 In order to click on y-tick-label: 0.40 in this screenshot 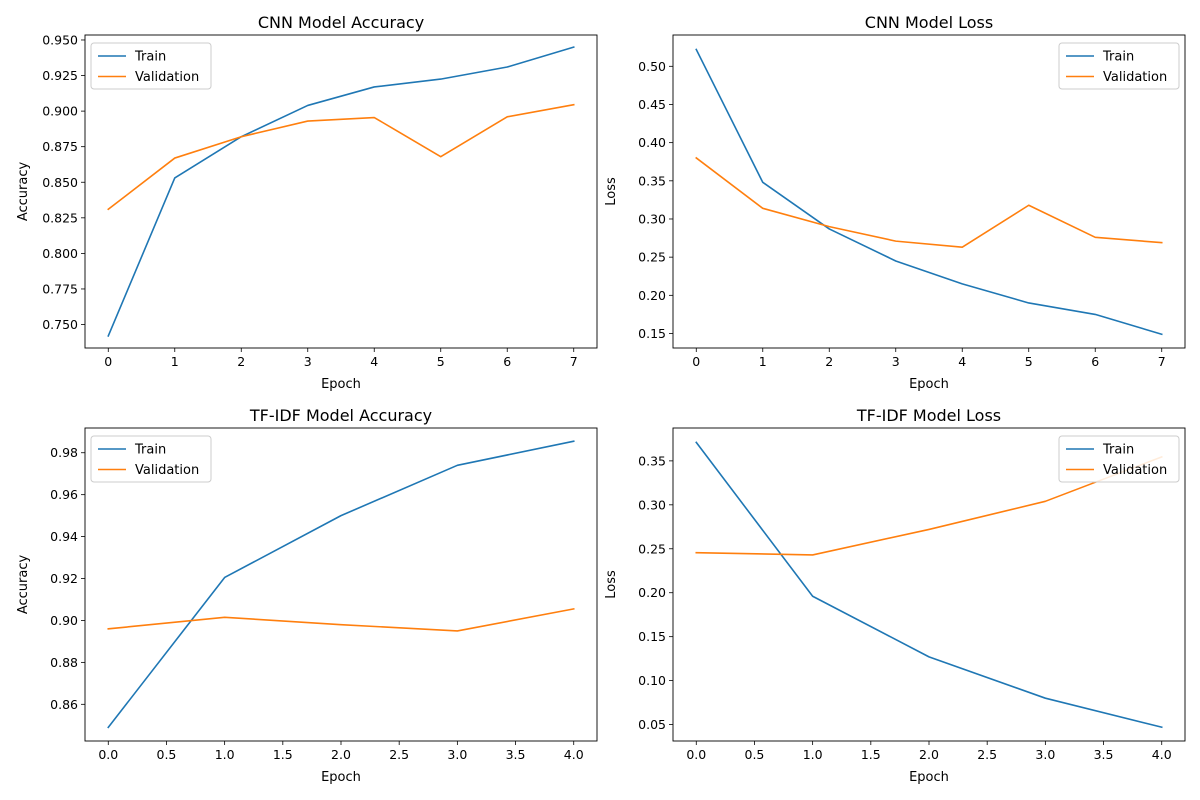, I will do `click(652, 142)`.